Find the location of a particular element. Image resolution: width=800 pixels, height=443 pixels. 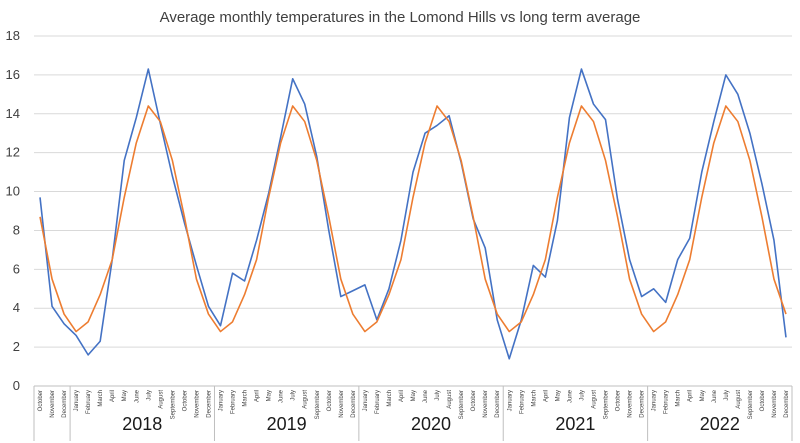

y-tick-label: 18 is located at coordinates (13, 35).